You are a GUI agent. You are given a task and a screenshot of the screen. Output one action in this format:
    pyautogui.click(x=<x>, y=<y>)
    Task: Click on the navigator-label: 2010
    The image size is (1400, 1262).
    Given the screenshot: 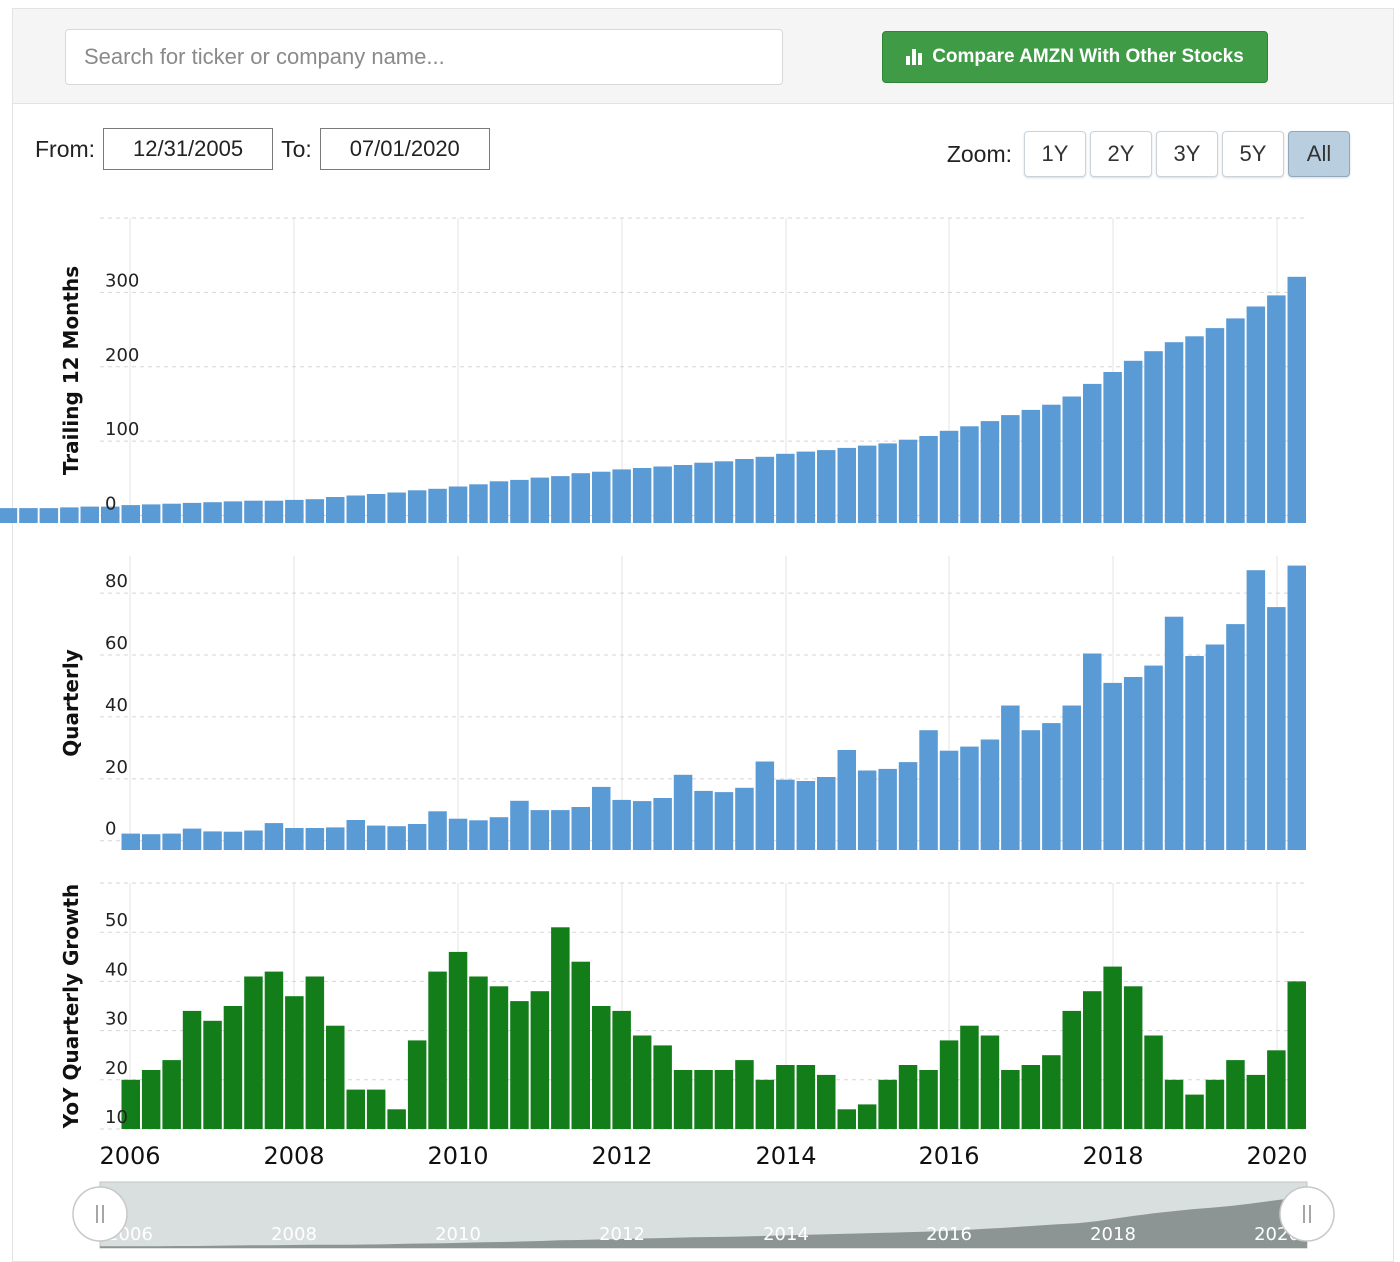 What is the action you would take?
    pyautogui.click(x=458, y=1234)
    